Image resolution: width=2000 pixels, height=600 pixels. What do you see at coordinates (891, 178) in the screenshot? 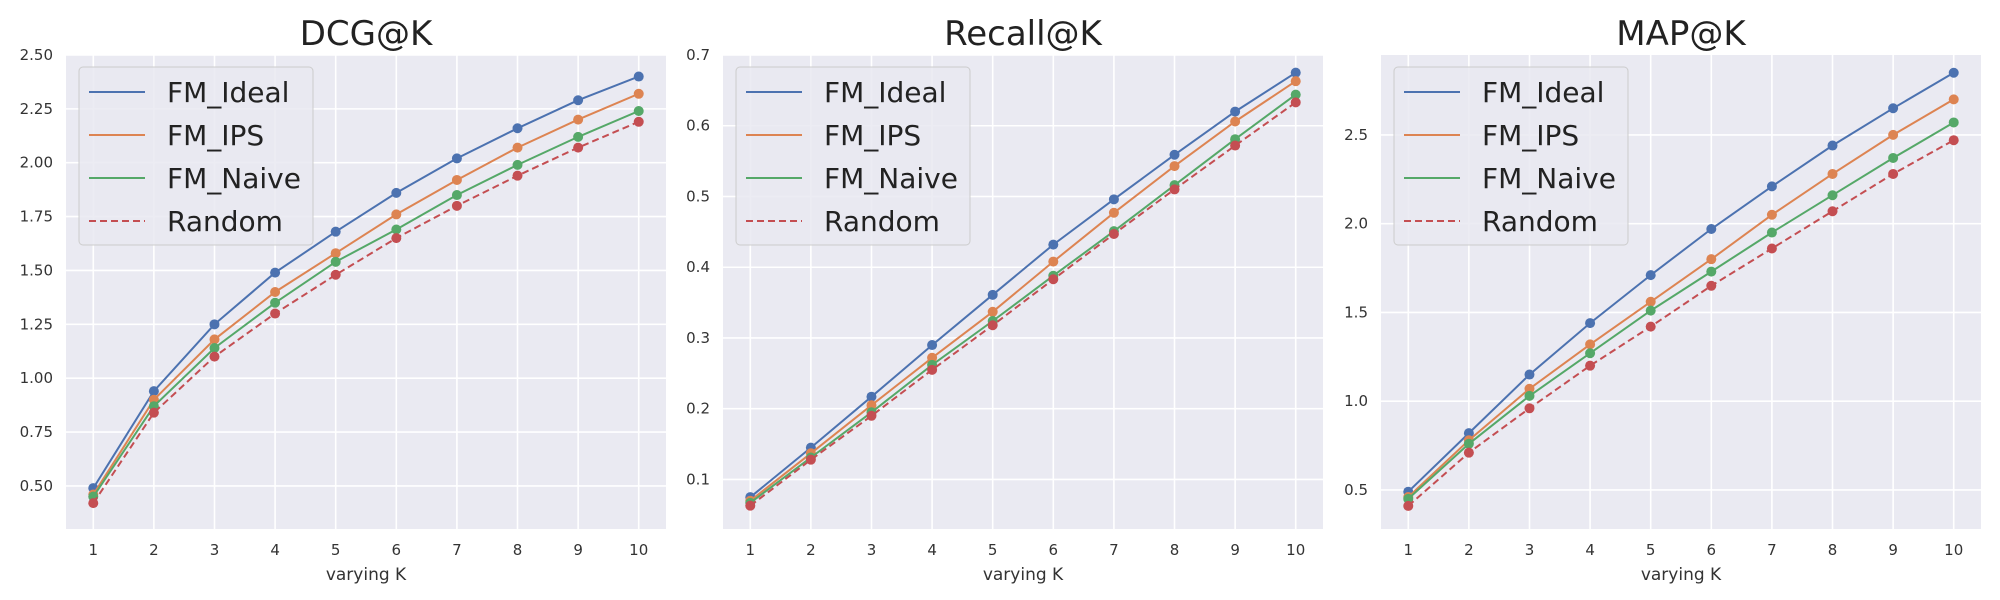
I see `legend-label-fm-naive: FM_Naive` at bounding box center [891, 178].